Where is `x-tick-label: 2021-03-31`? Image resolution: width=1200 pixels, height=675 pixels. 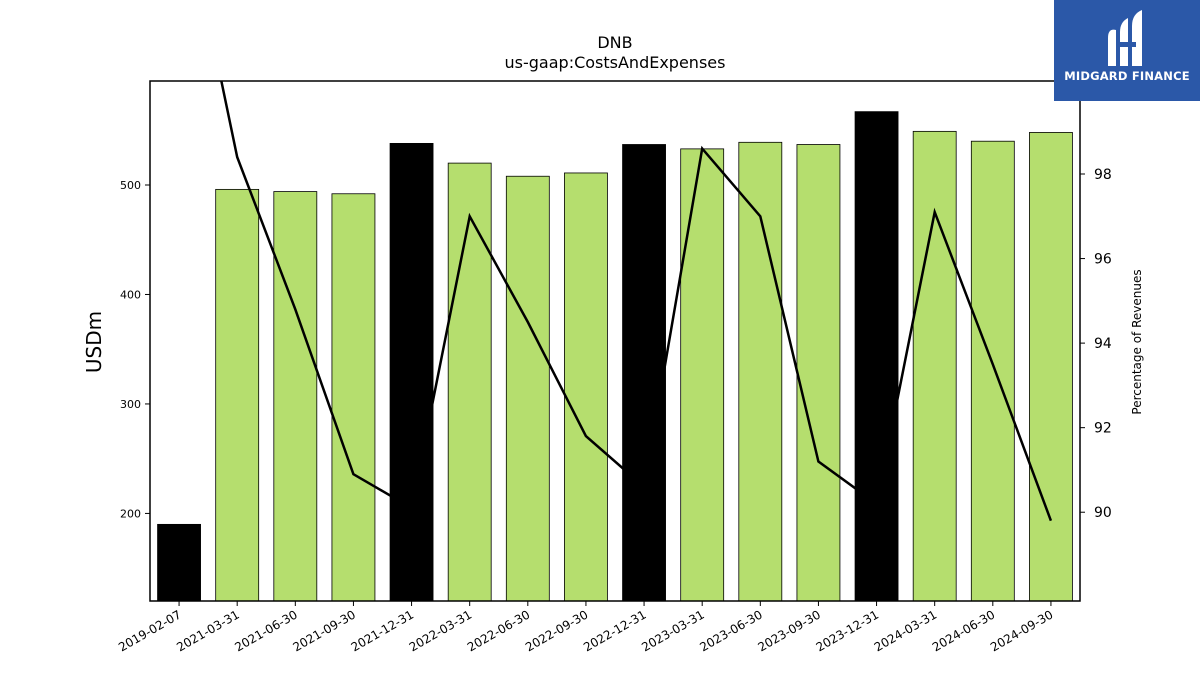
x-tick-label: 2021-03-31 is located at coordinates (207, 630).